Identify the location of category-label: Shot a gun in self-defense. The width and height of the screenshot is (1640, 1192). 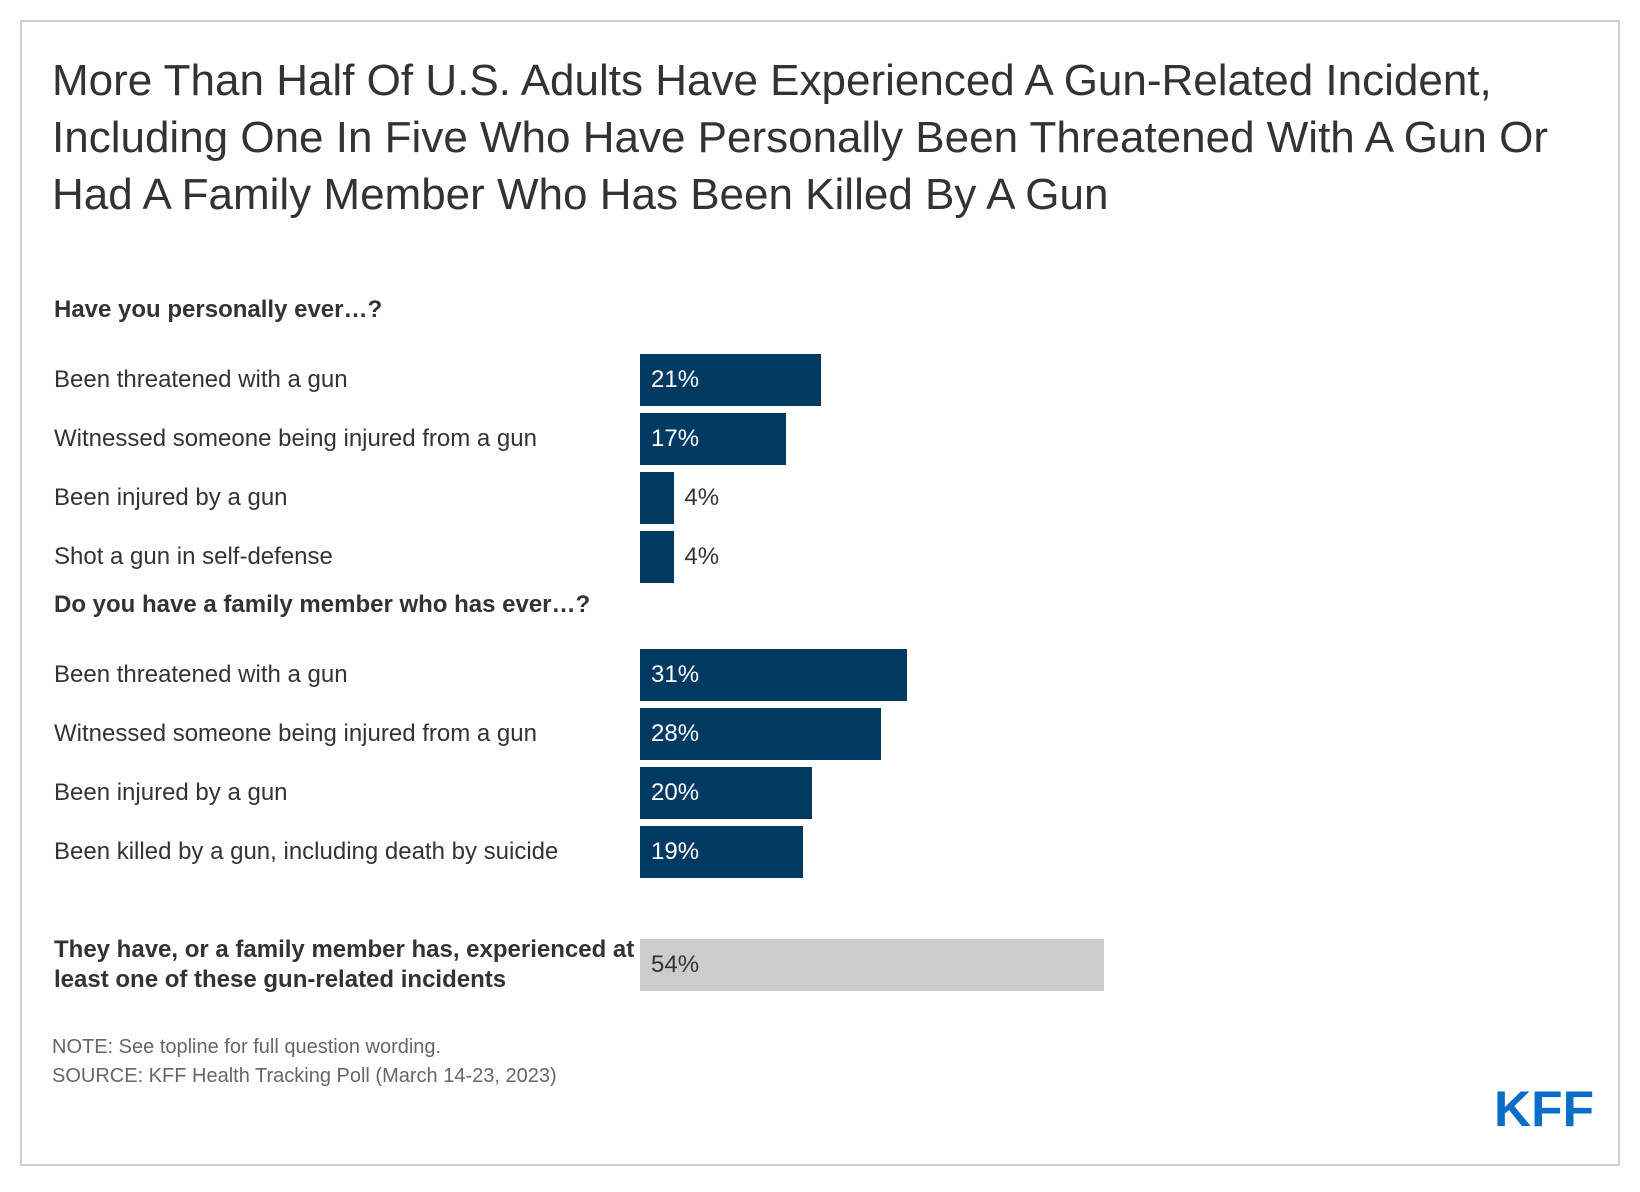
(193, 556).